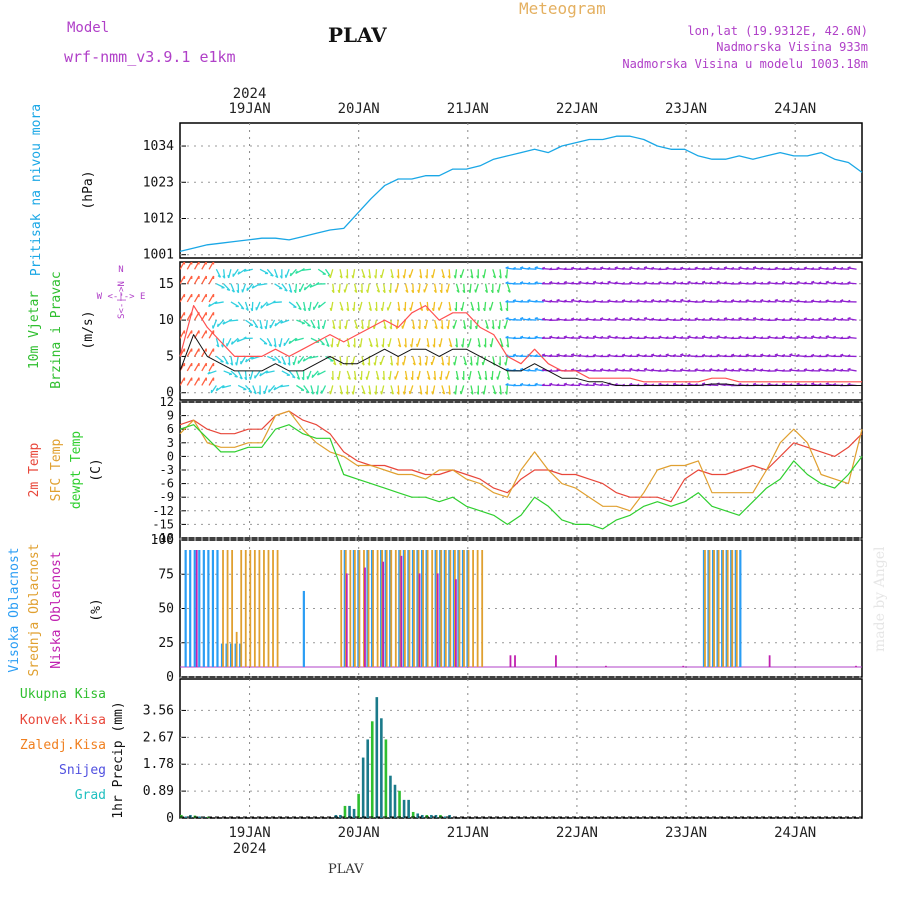 Image resolution: width=900 pixels, height=900 pixels. What do you see at coordinates (14, 609) in the screenshot?
I see `high-cloud-label: Visoka Oblacnost` at bounding box center [14, 609].